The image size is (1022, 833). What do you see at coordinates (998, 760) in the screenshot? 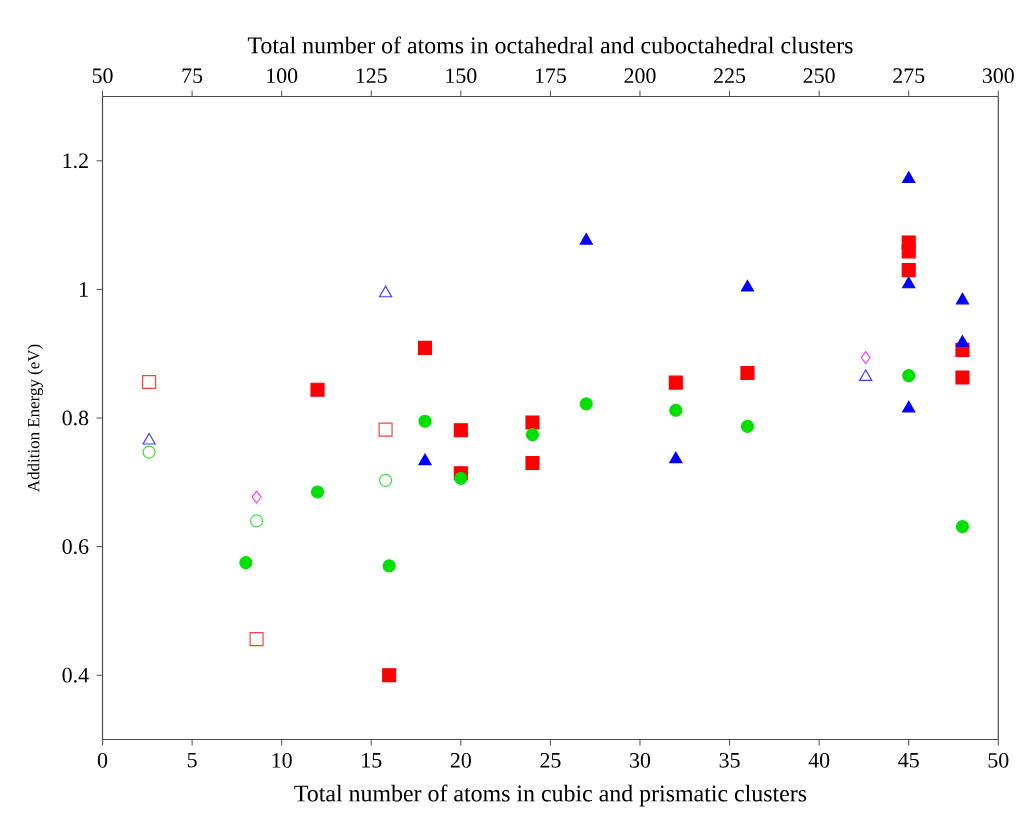
I see `x-tick-label: 50` at bounding box center [998, 760].